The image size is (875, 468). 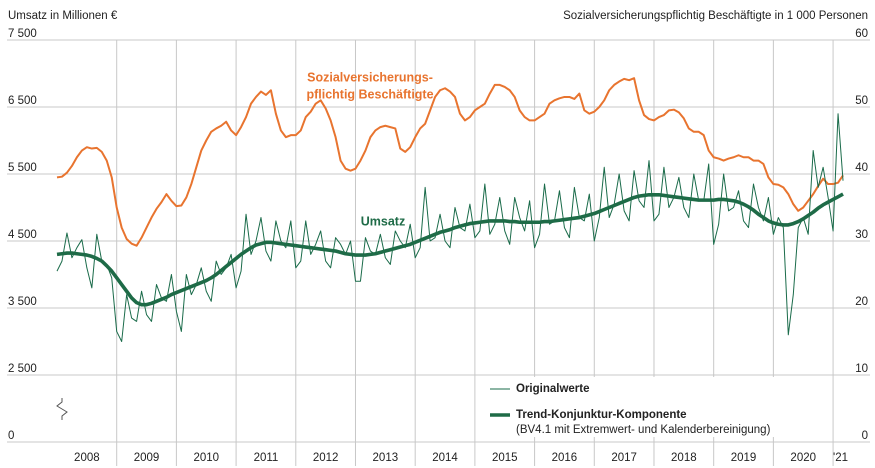 I want to click on x-tick-label: 2010, so click(x=206, y=458).